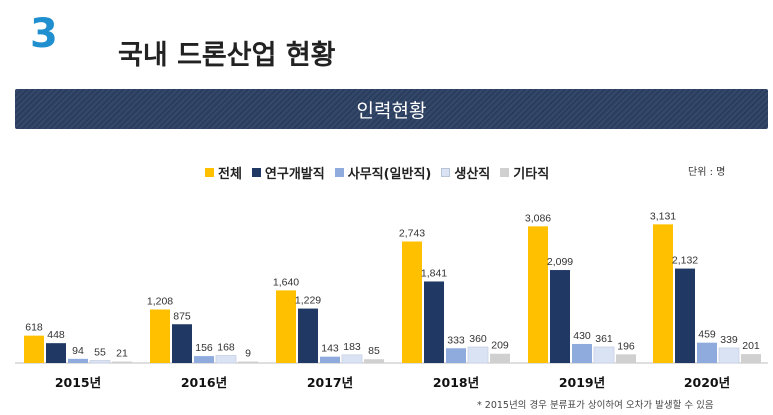 This screenshot has height=415, width=773. What do you see at coordinates (478, 355) in the screenshot?
I see `bar-2018년-생산직` at bounding box center [478, 355].